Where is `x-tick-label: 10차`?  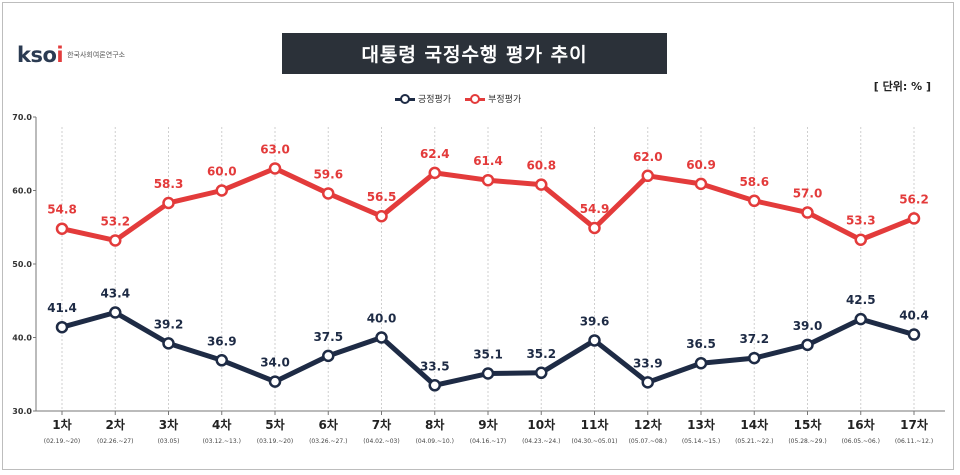
x-tick-label: 10차 is located at coordinates (541, 424).